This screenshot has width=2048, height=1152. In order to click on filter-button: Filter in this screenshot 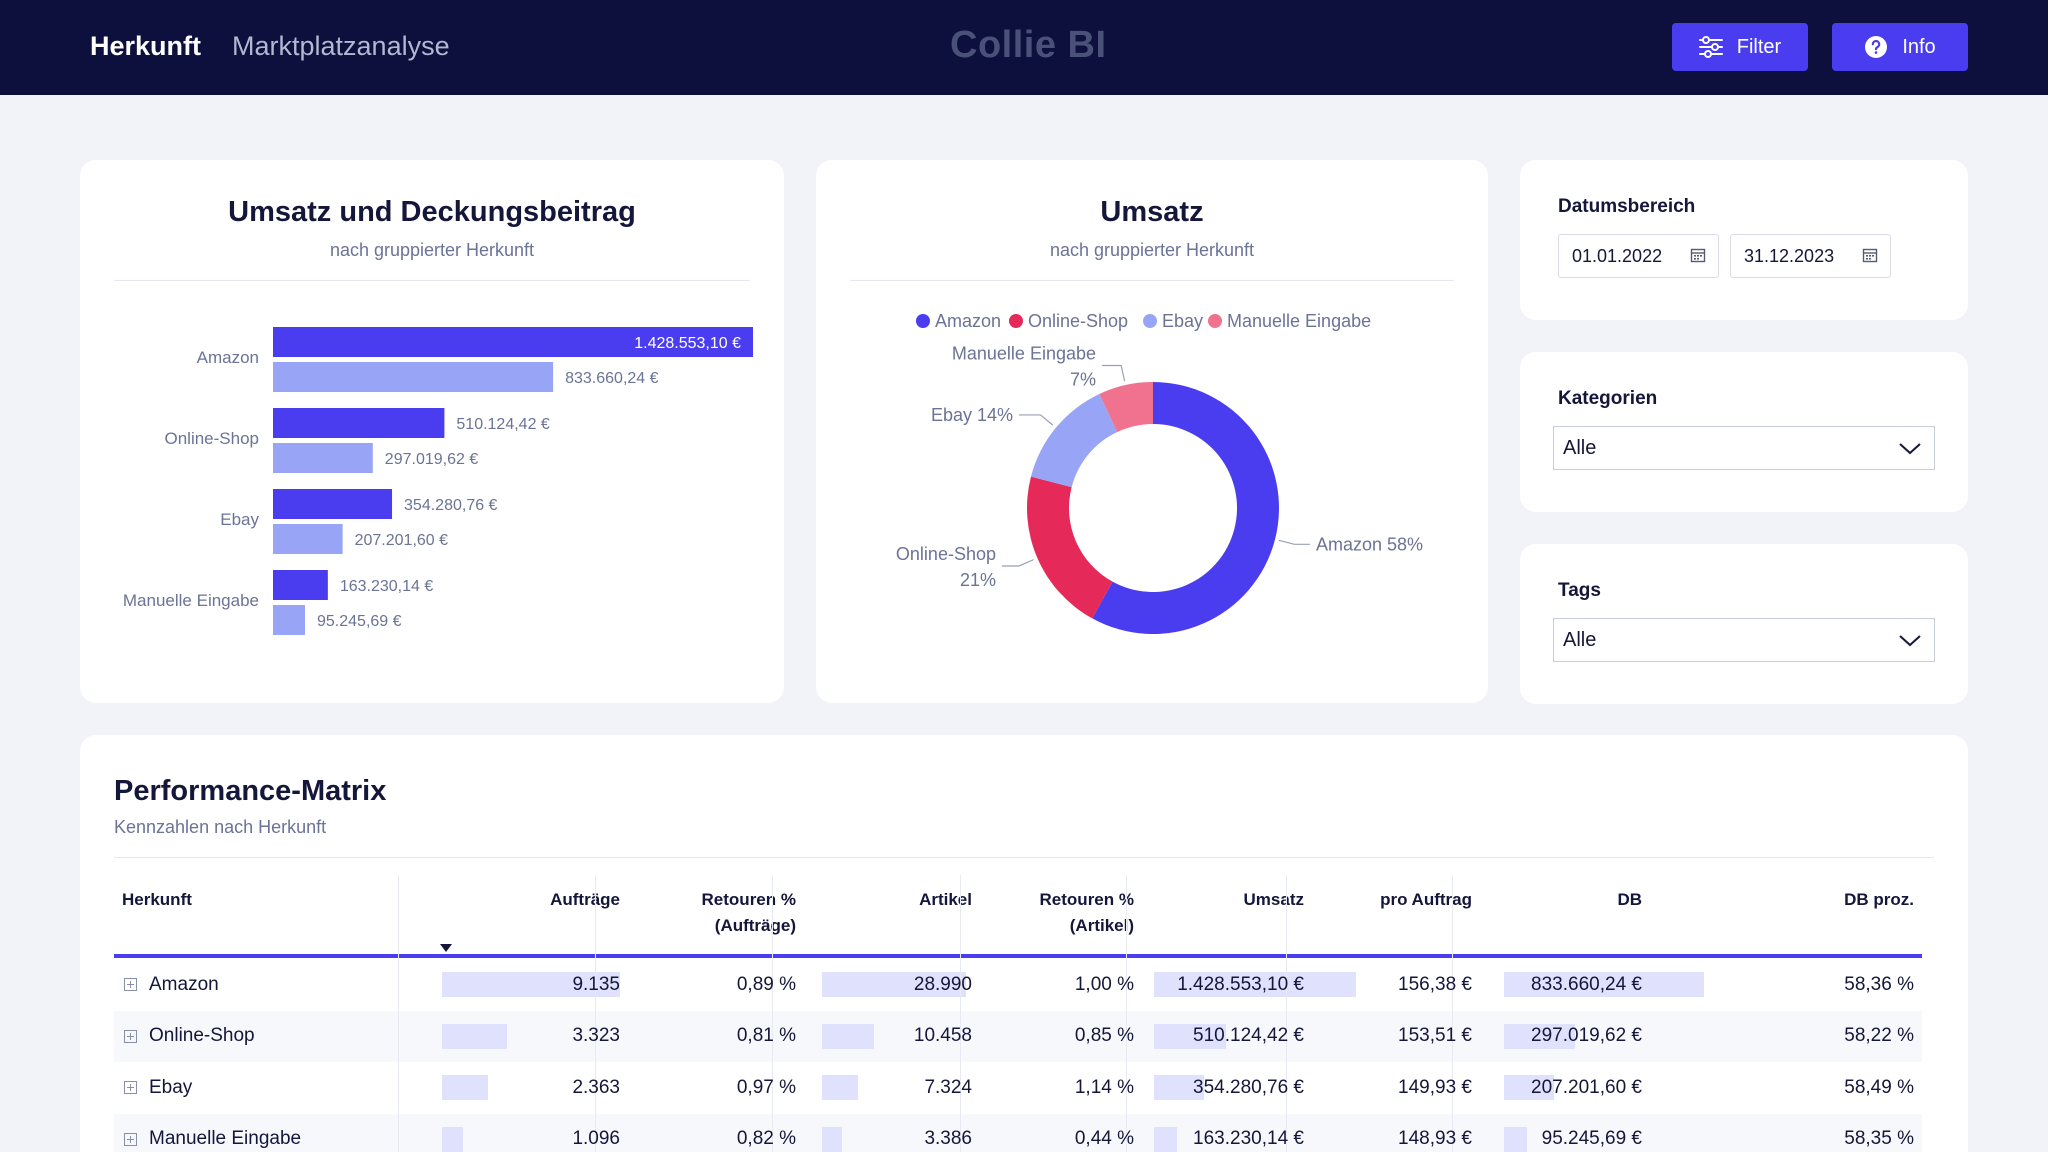, I will do `click(1740, 47)`.